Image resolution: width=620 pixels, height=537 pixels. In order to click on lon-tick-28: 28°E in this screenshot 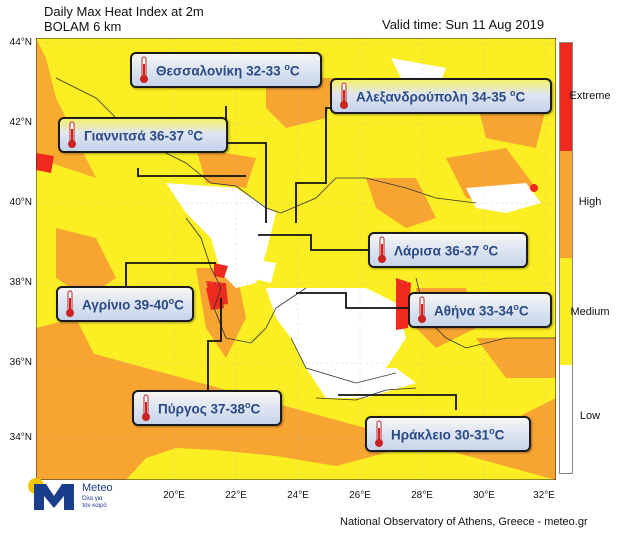, I will do `click(422, 495)`.